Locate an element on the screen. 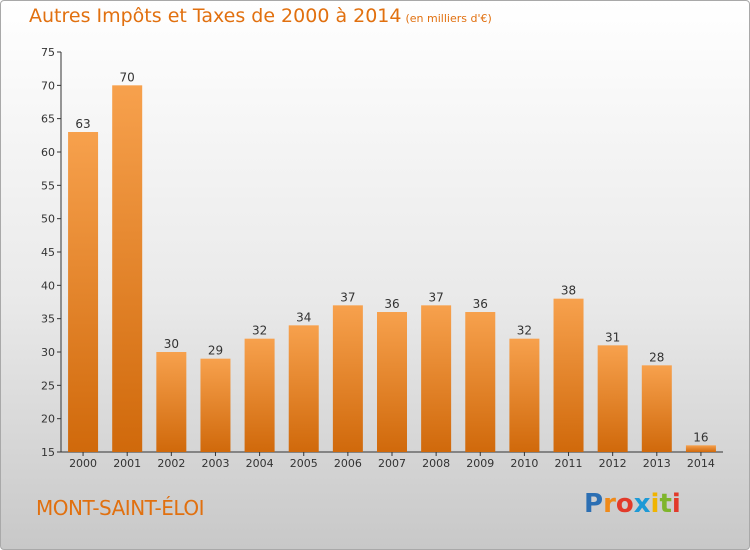 The height and width of the screenshot is (550, 750). y-tick-label: 20 is located at coordinates (48, 419).